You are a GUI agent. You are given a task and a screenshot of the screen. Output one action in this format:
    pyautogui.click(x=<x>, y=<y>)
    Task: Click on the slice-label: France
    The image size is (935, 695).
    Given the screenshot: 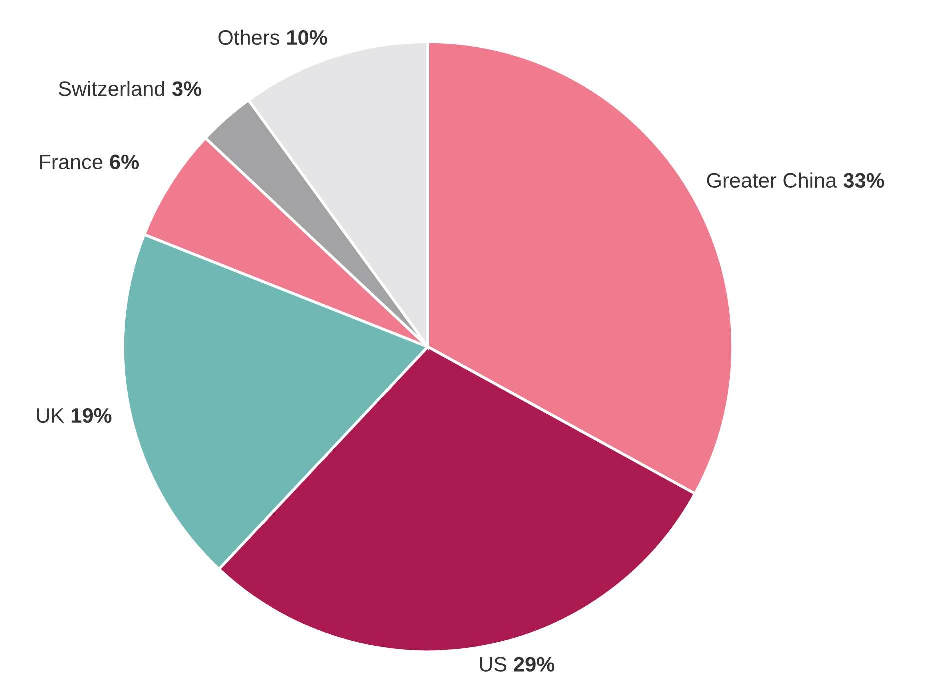 What is the action you would take?
    pyautogui.click(x=71, y=162)
    